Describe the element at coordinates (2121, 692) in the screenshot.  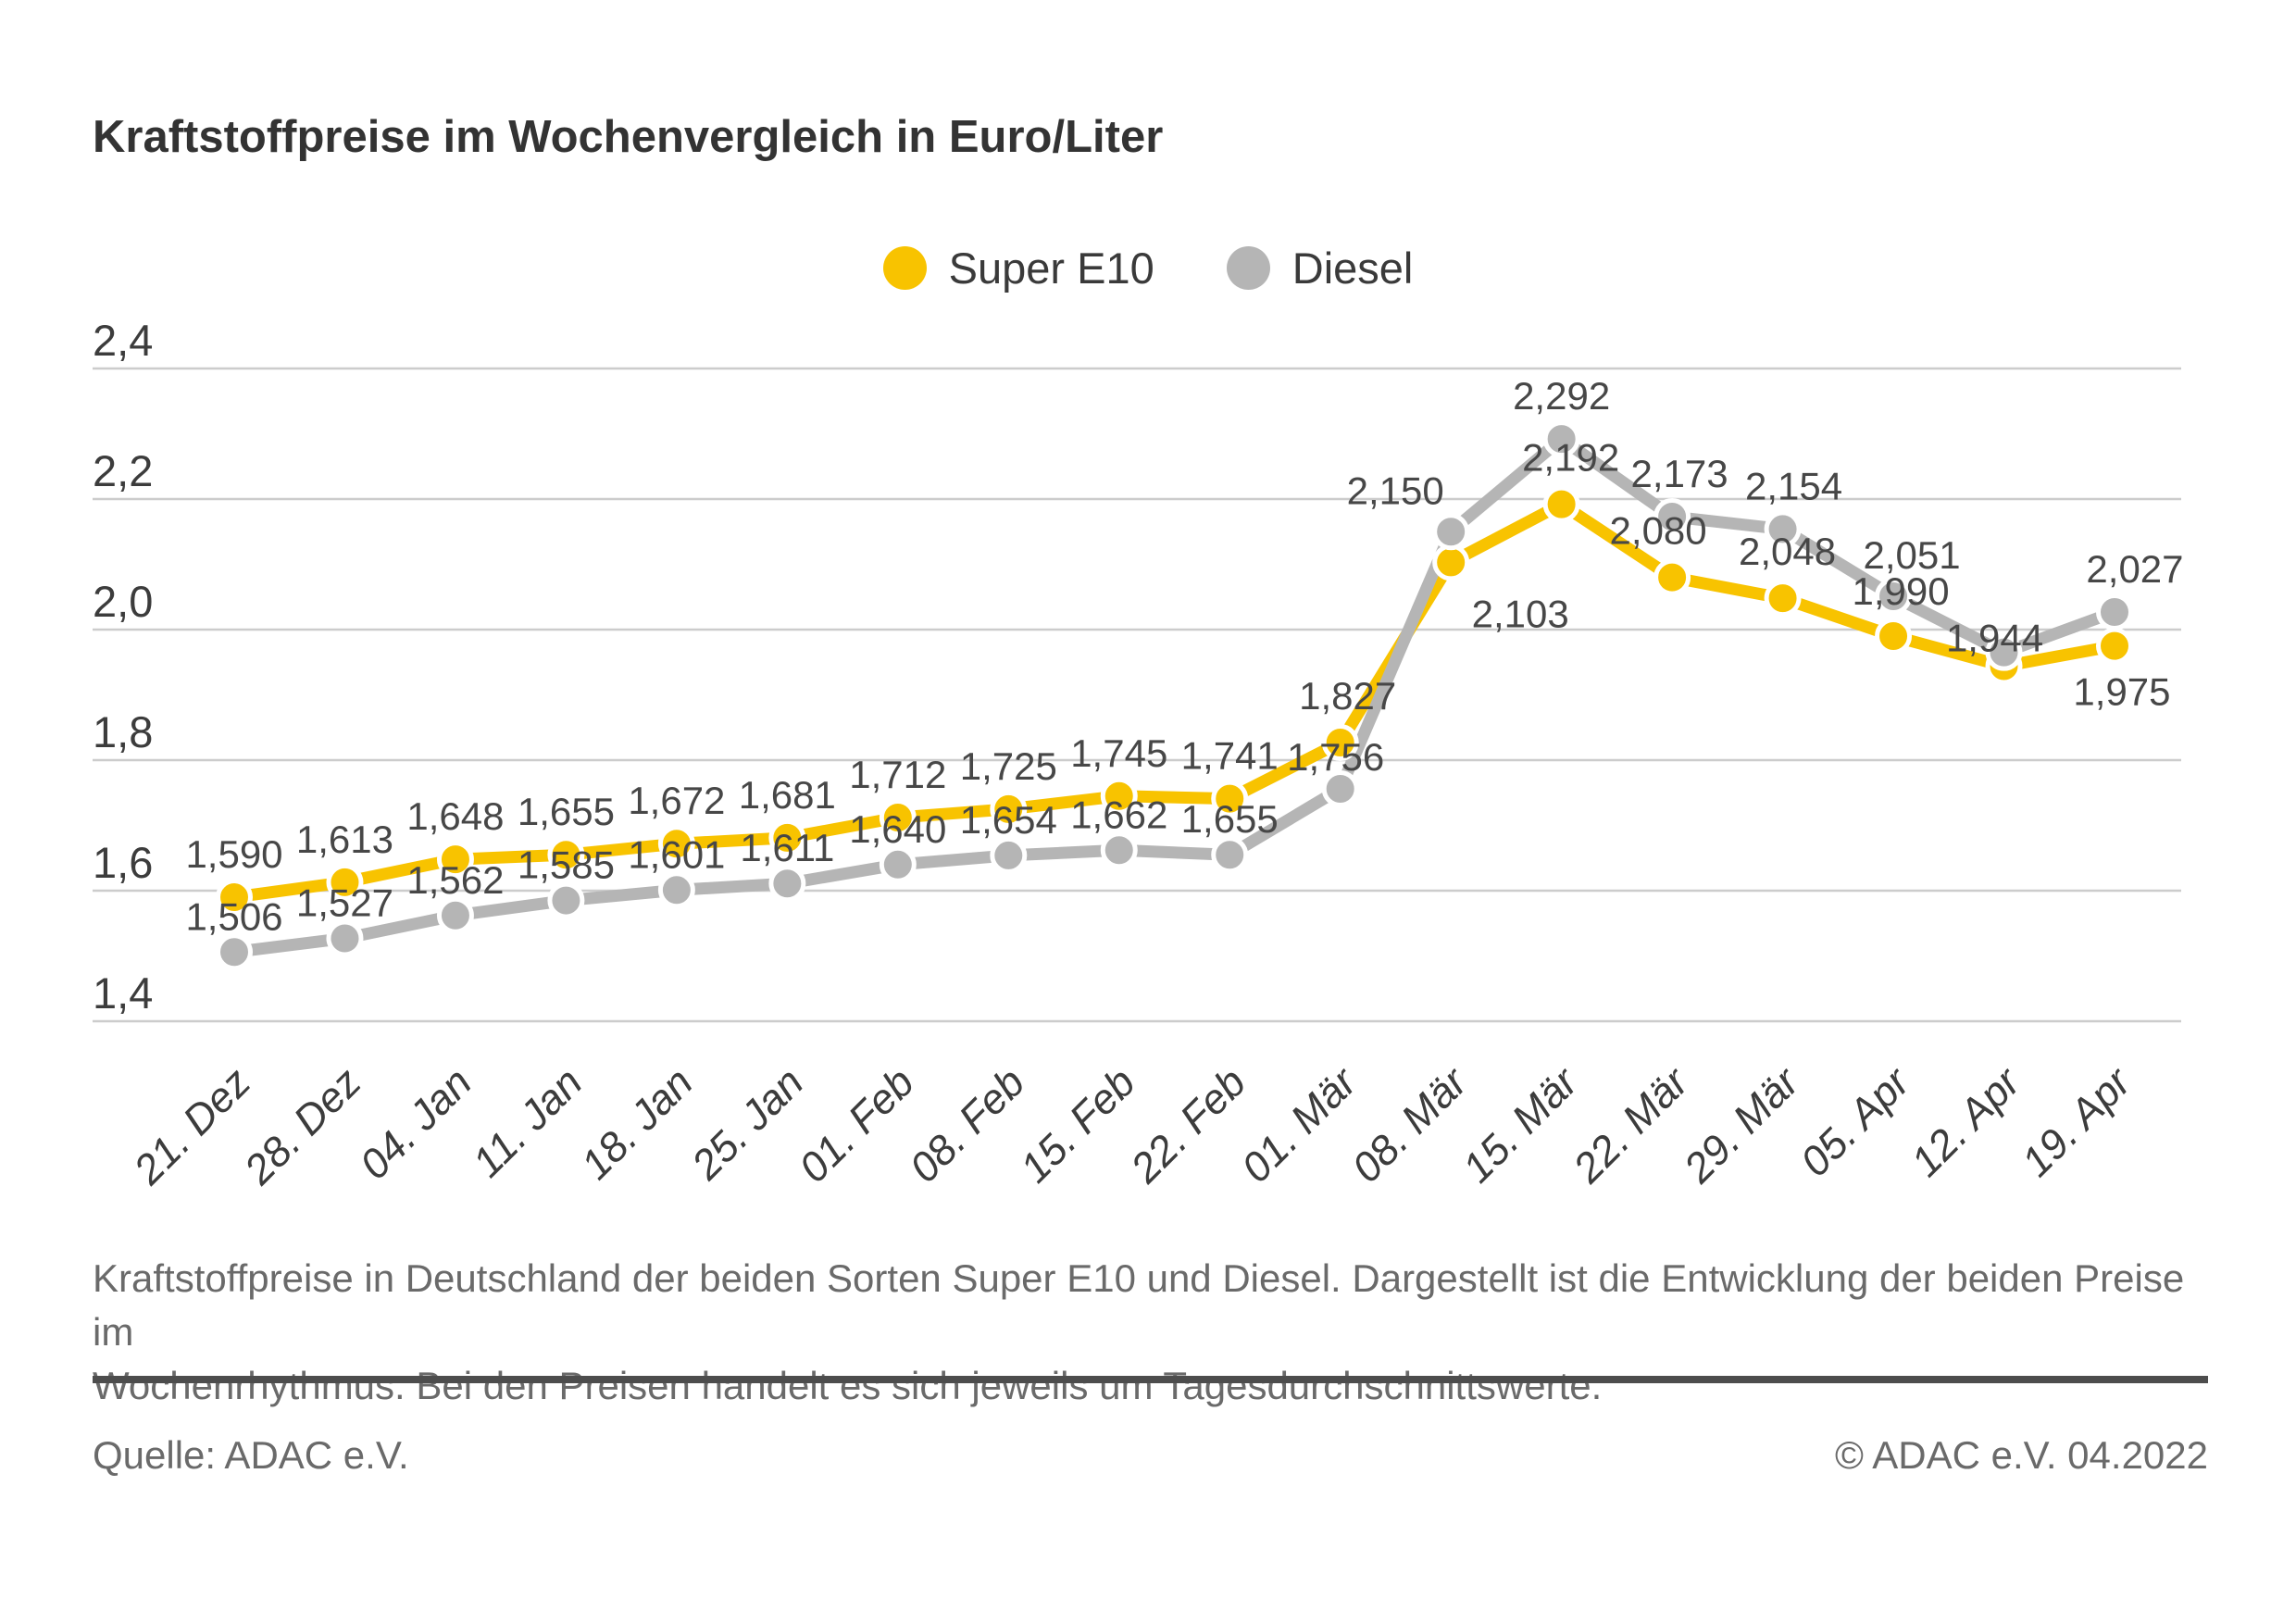
I see `data-label-super-e10: 1,975` at that location.